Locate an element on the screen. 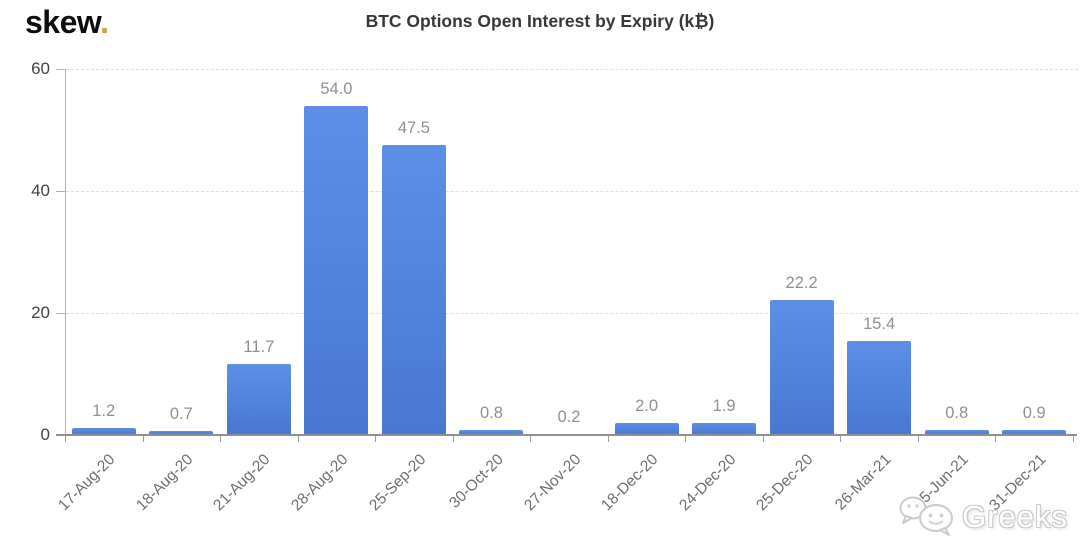 The height and width of the screenshot is (543, 1080). skew-logo-text: skew is located at coordinates (63, 22).